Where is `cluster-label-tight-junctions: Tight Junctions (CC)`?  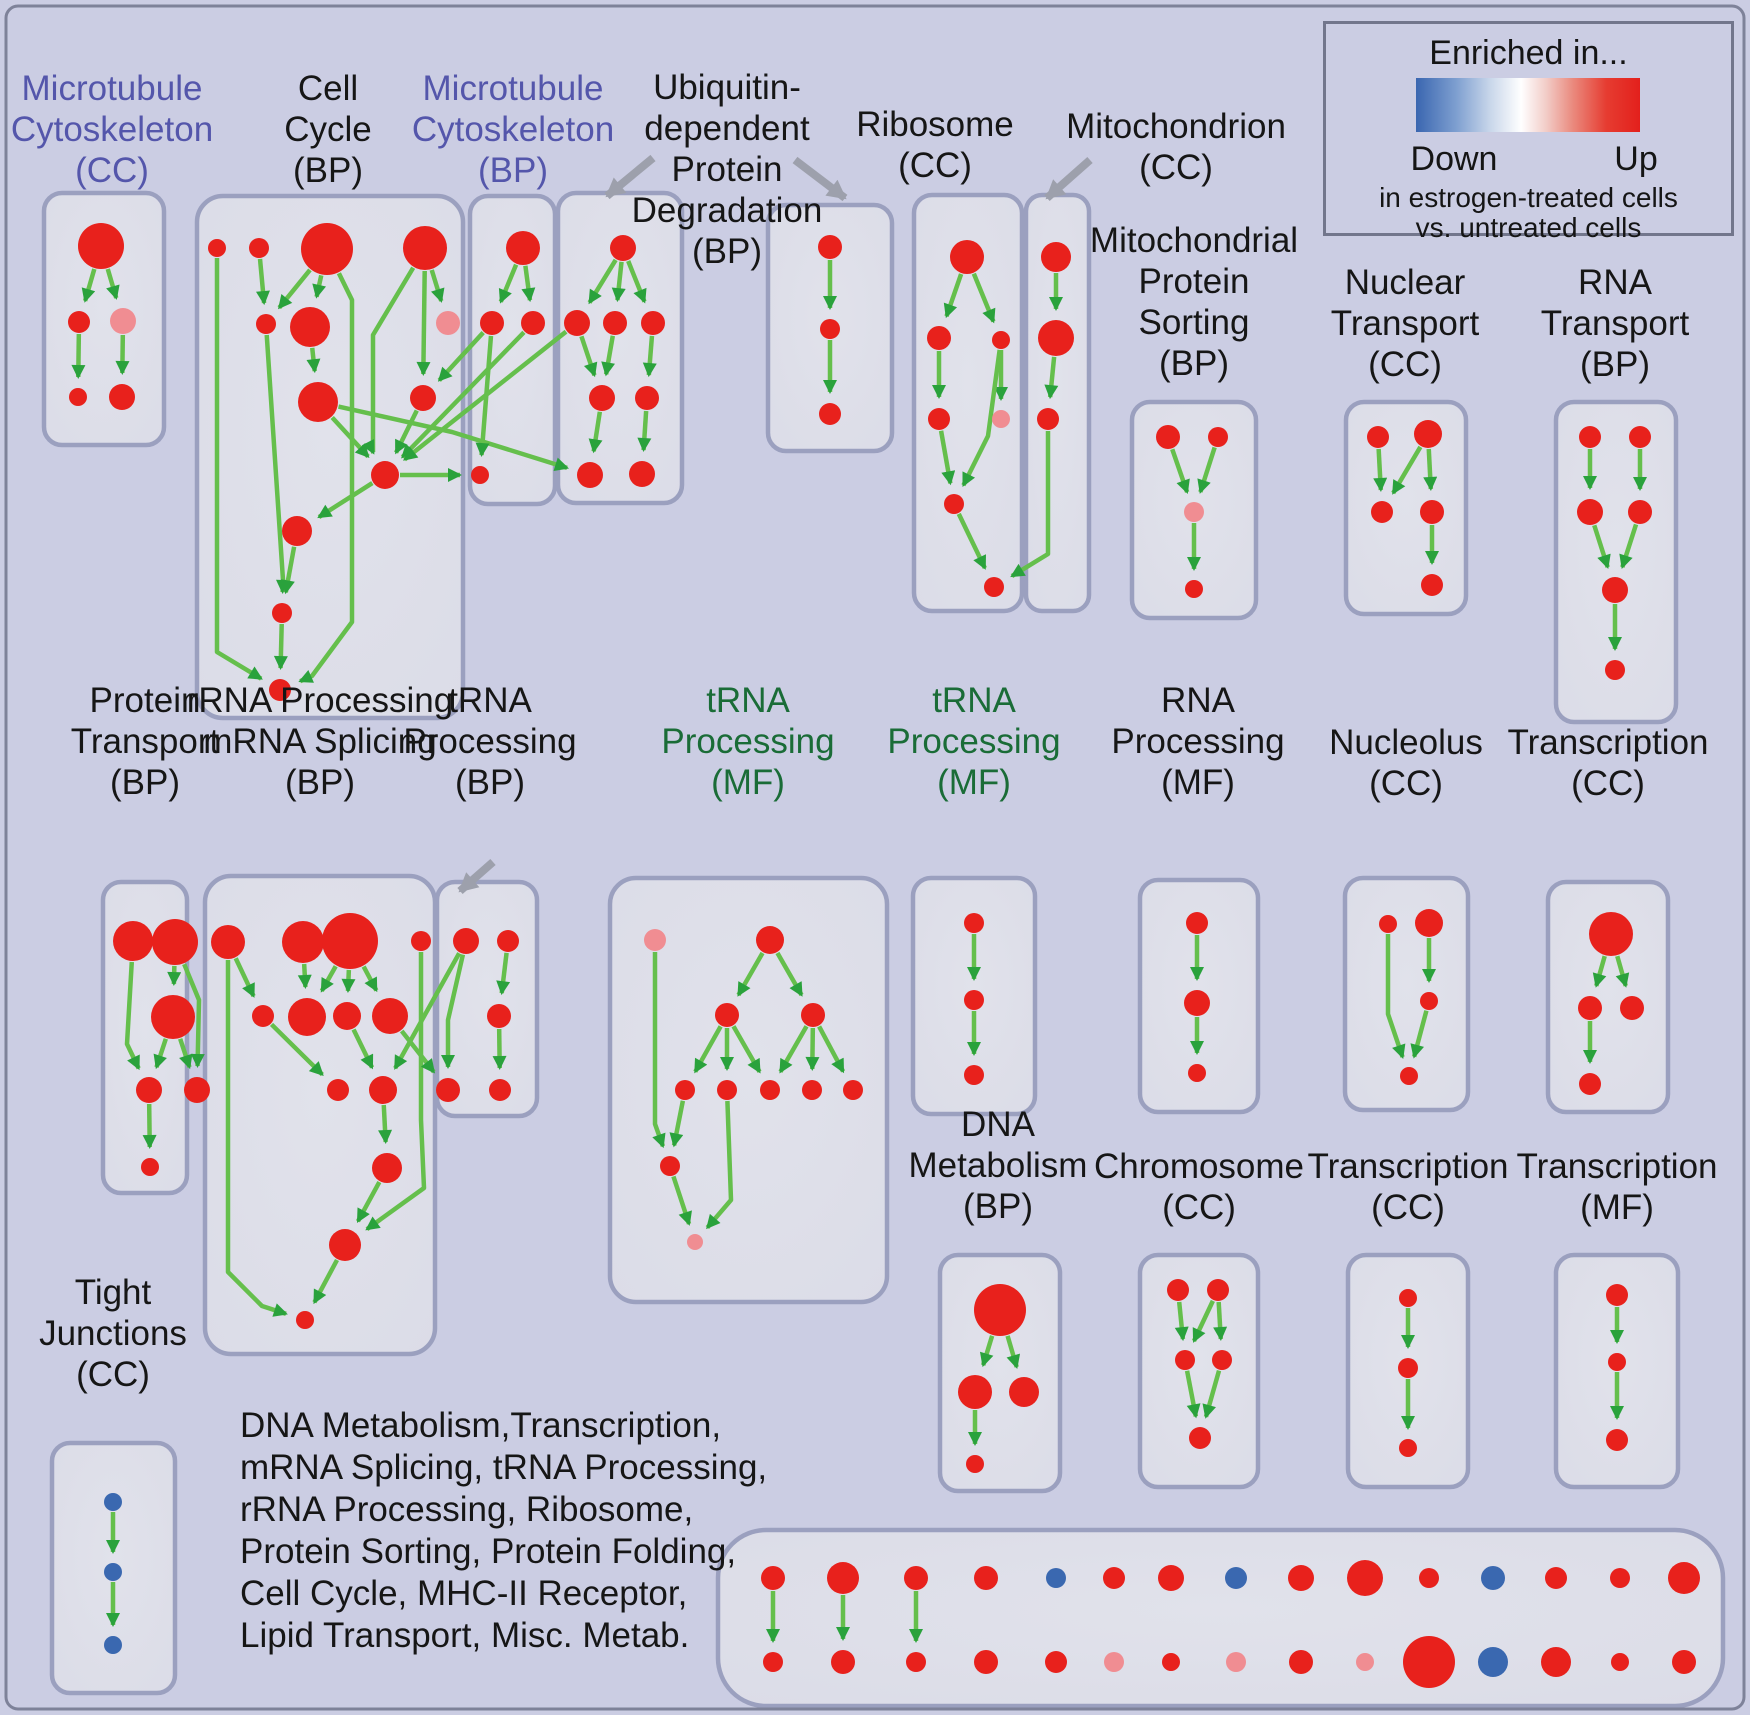 cluster-label-tight-junctions: Tight Junctions (CC) is located at coordinates (113, 1333).